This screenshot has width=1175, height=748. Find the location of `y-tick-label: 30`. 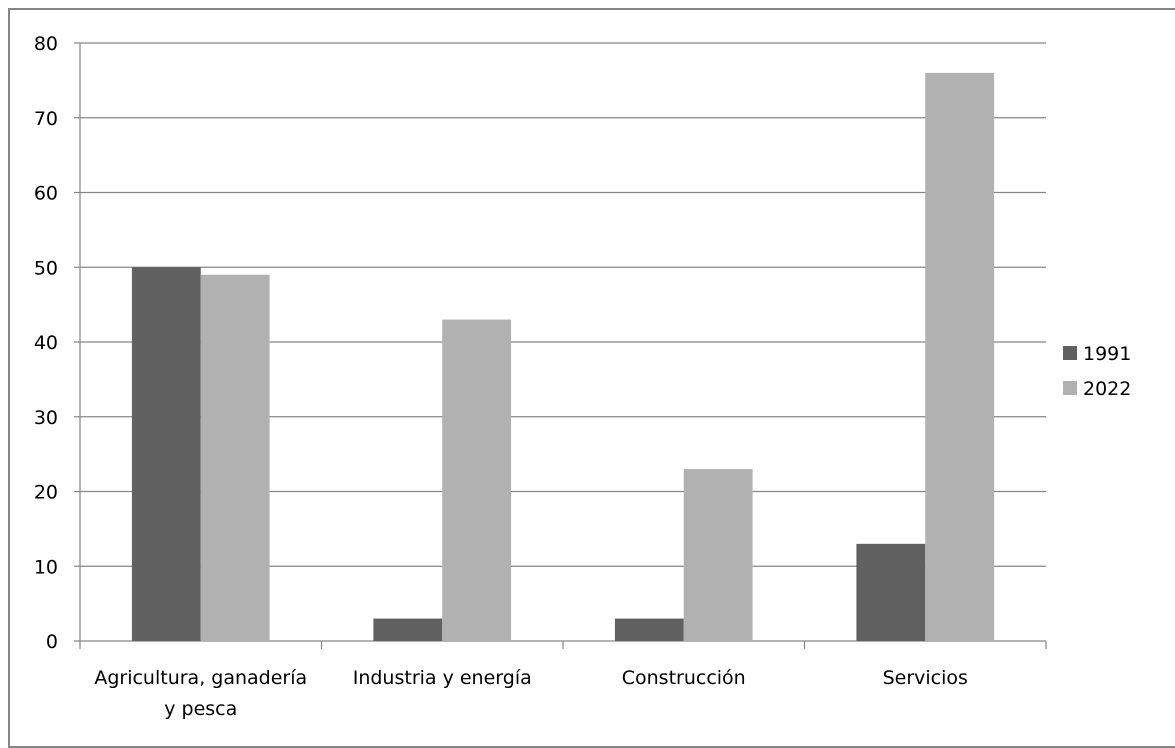

y-tick-label: 30 is located at coordinates (46, 418).